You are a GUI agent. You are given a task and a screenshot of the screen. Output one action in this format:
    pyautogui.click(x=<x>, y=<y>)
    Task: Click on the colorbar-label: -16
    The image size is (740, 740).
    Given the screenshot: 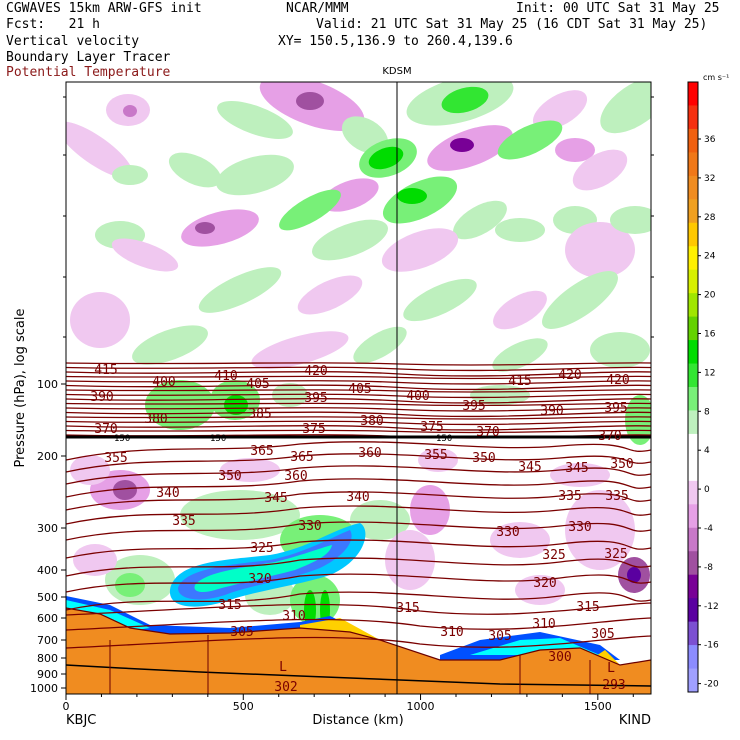 What is the action you would take?
    pyautogui.click(x=711, y=646)
    